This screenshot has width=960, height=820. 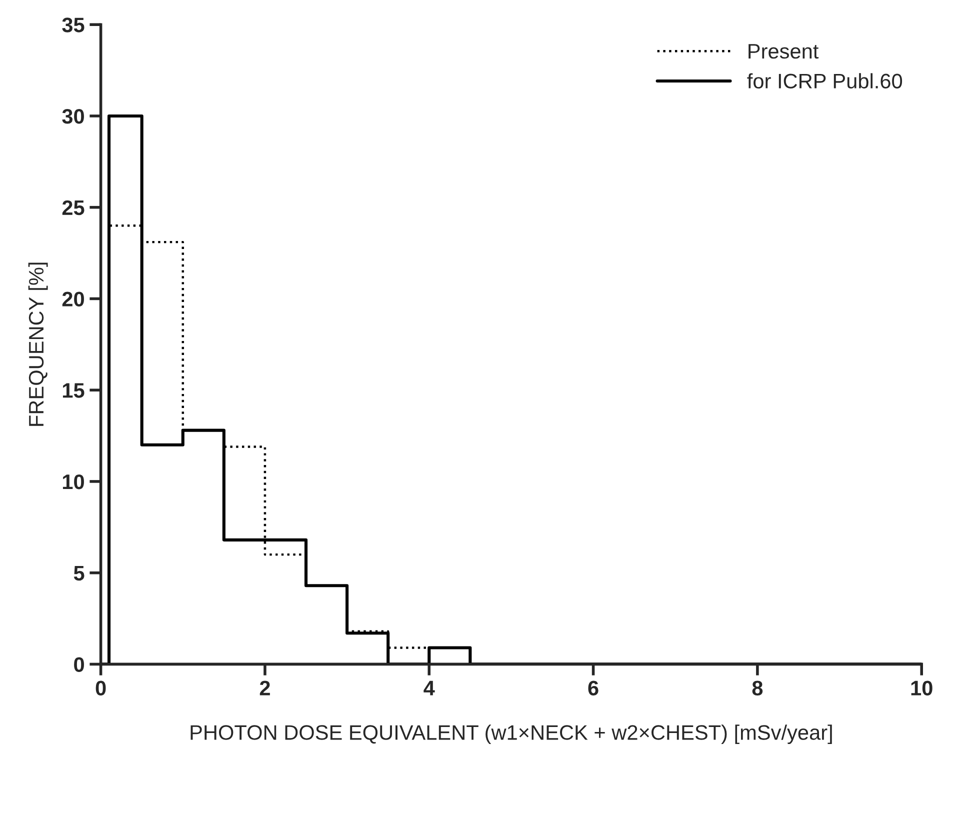 I want to click on y-tick-label: 20, so click(x=73, y=299).